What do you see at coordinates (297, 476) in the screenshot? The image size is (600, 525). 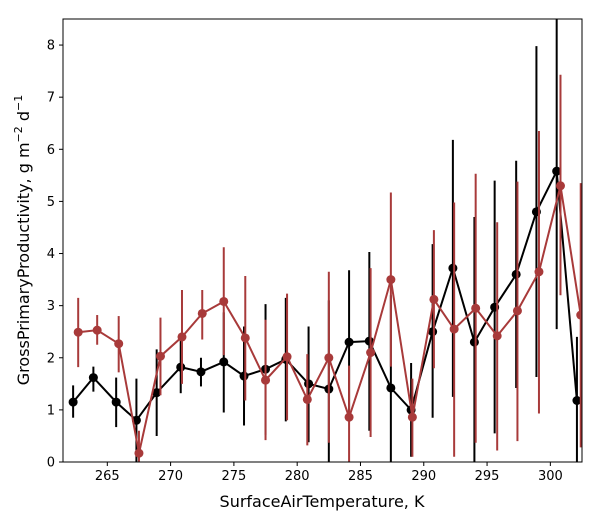 I see `x-tick-label: 280` at bounding box center [297, 476].